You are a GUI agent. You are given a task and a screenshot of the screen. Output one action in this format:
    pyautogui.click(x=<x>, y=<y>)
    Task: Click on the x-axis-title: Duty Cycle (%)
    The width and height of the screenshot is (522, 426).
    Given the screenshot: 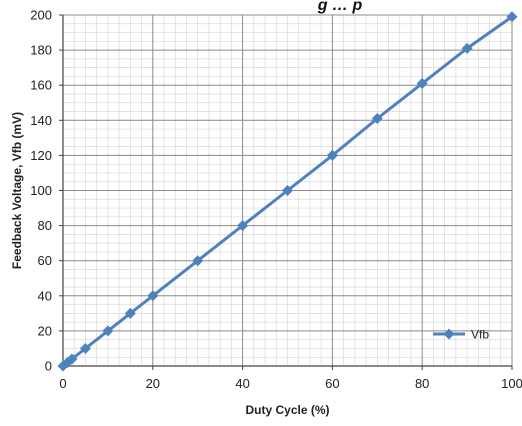 What is the action you would take?
    pyautogui.click(x=287, y=410)
    